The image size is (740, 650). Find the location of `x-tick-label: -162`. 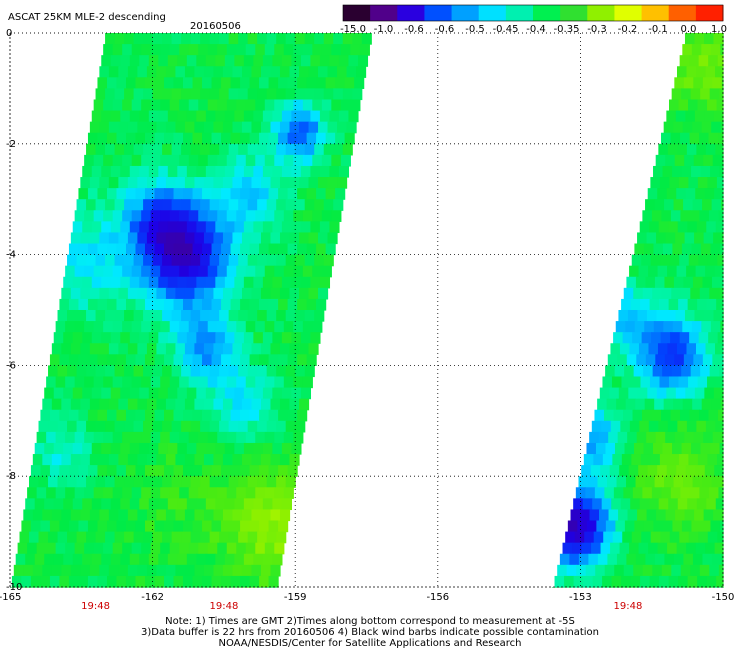

x-tick-label: -162 is located at coordinates (152, 597).